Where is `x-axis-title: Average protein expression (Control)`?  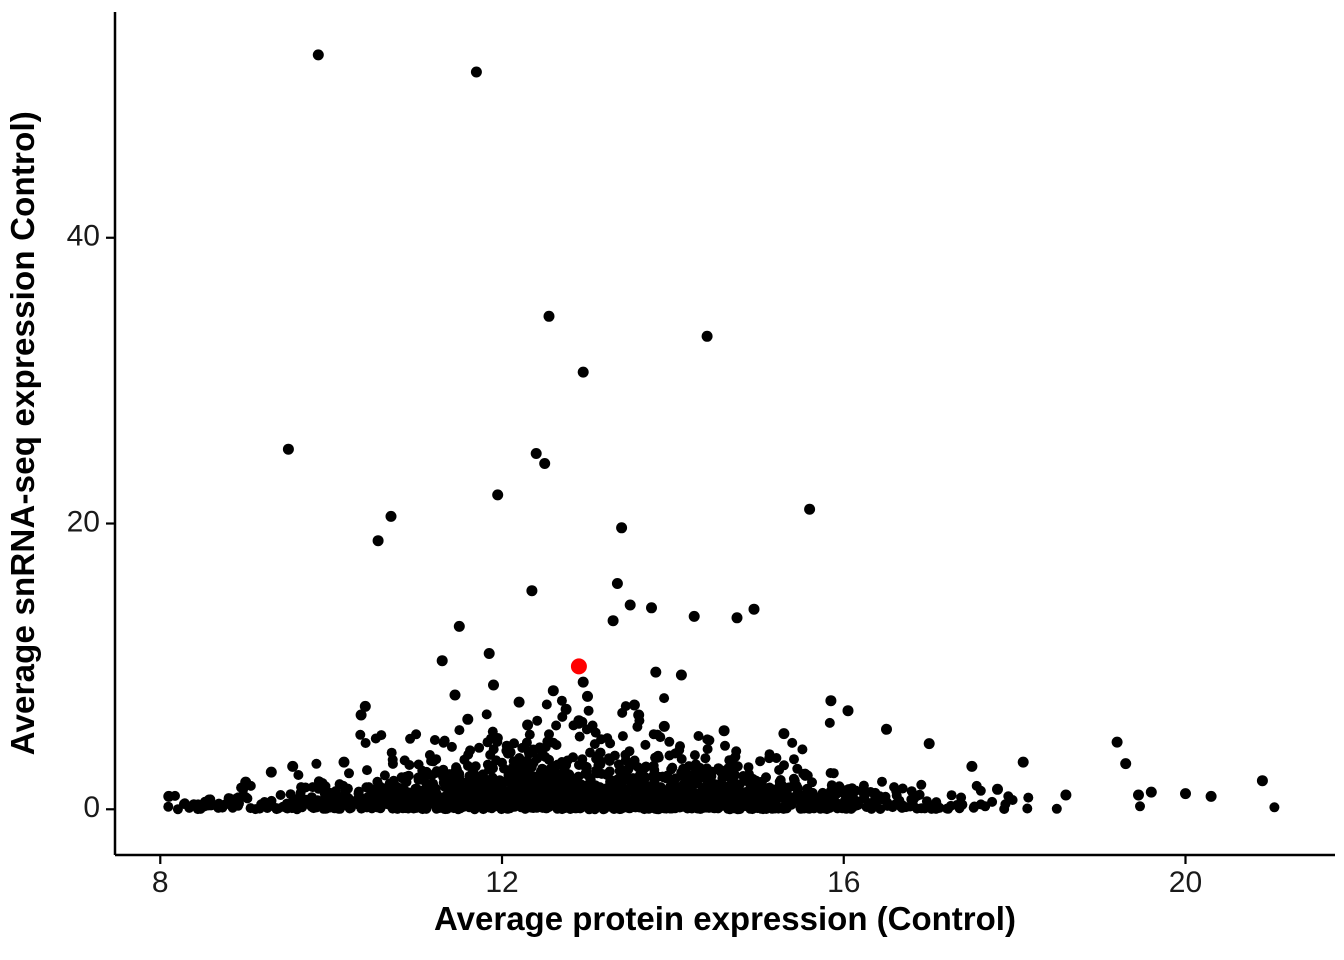
x-axis-title: Average protein expression (Control) is located at coordinates (725, 918).